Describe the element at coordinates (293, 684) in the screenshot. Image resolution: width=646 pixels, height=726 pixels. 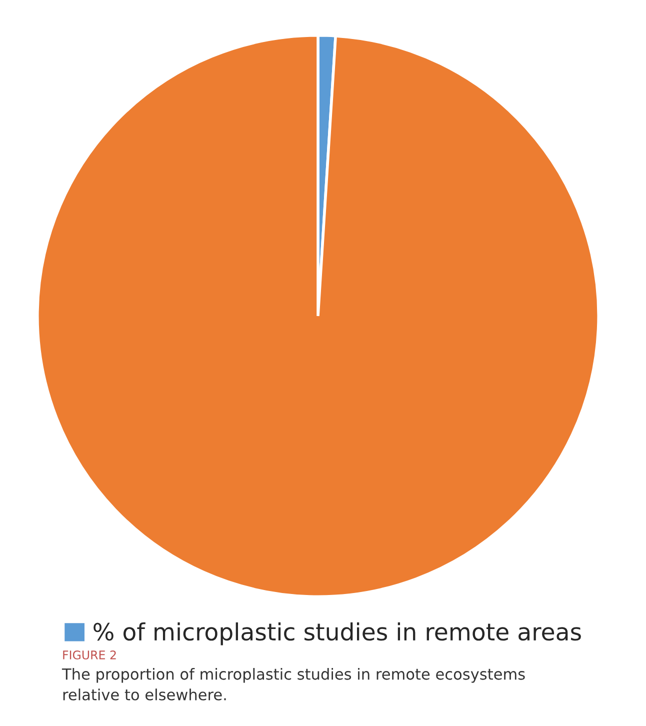
I see `text: The proportion of microplastic studies in remote ecosystems relative to elsewhere.` at that location.